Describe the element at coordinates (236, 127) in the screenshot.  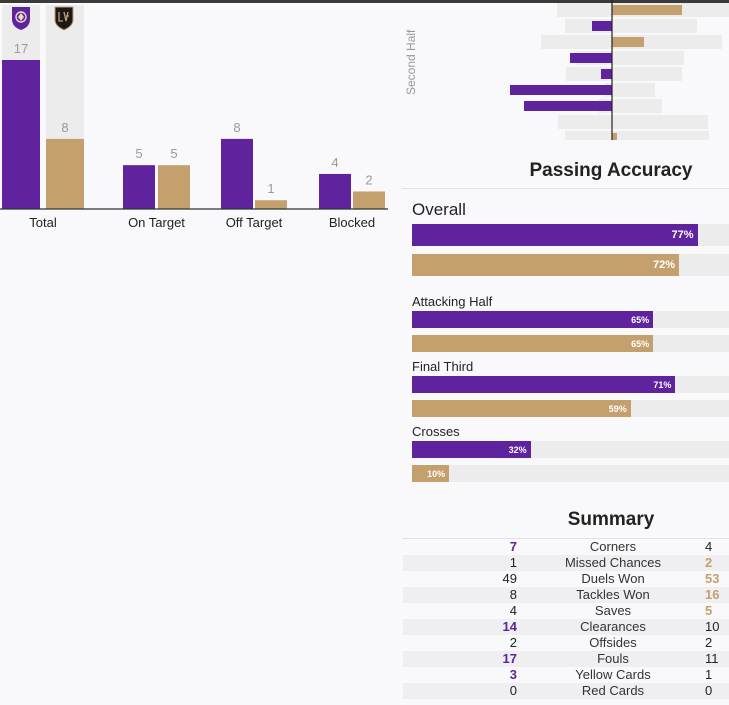
I see `shots-value-home-2: 8` at that location.